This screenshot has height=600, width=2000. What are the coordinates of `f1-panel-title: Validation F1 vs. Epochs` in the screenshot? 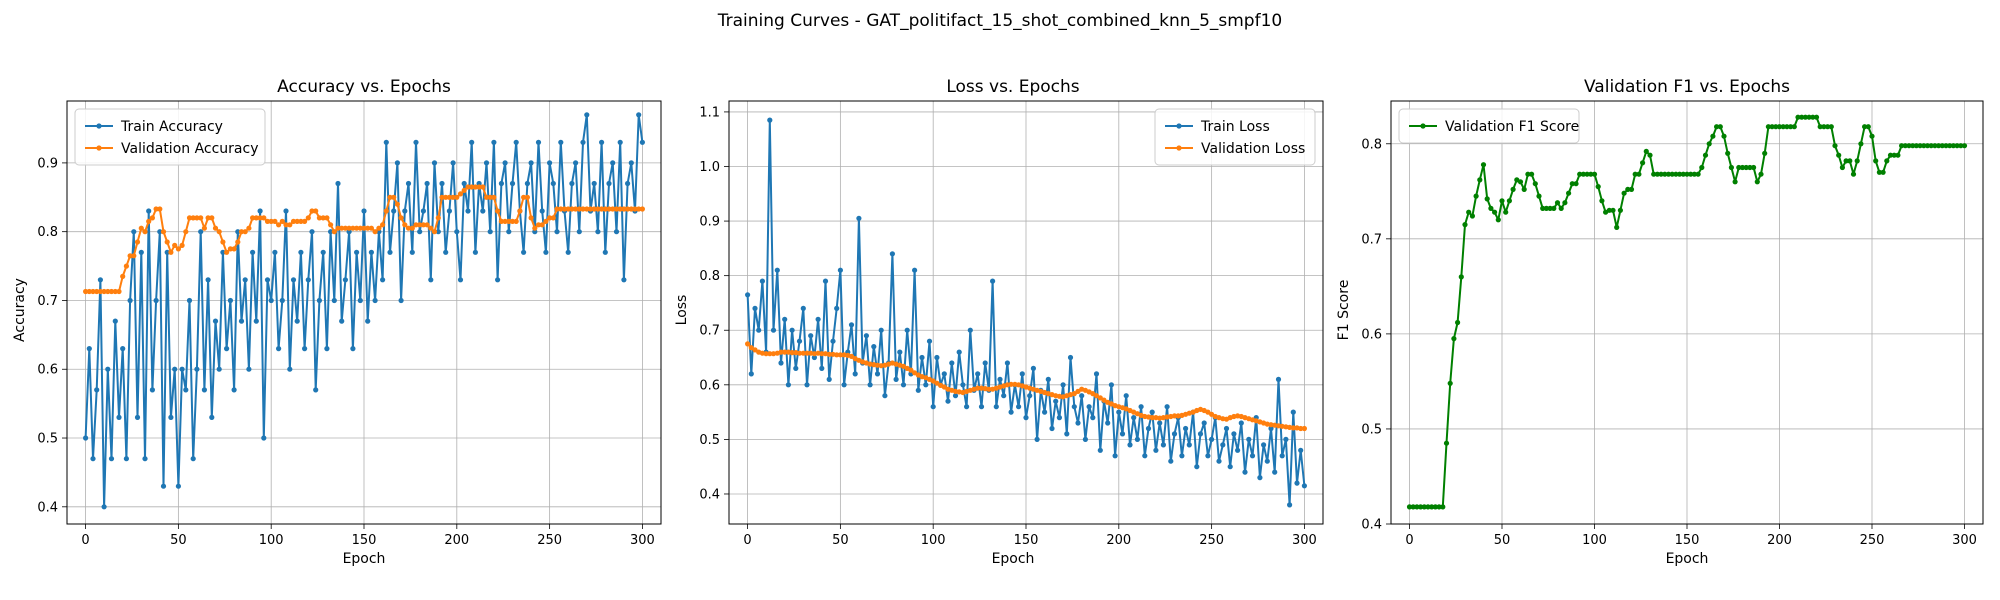 It's located at (1687, 87).